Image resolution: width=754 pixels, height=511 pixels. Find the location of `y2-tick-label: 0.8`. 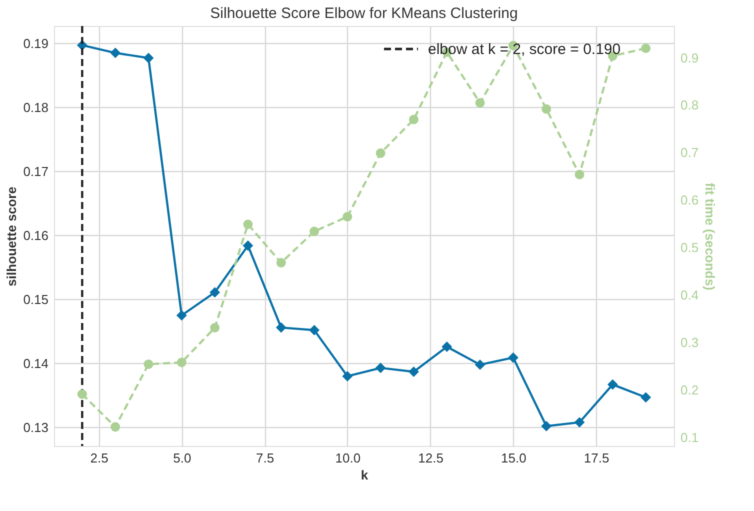

y2-tick-label: 0.8 is located at coordinates (689, 105).